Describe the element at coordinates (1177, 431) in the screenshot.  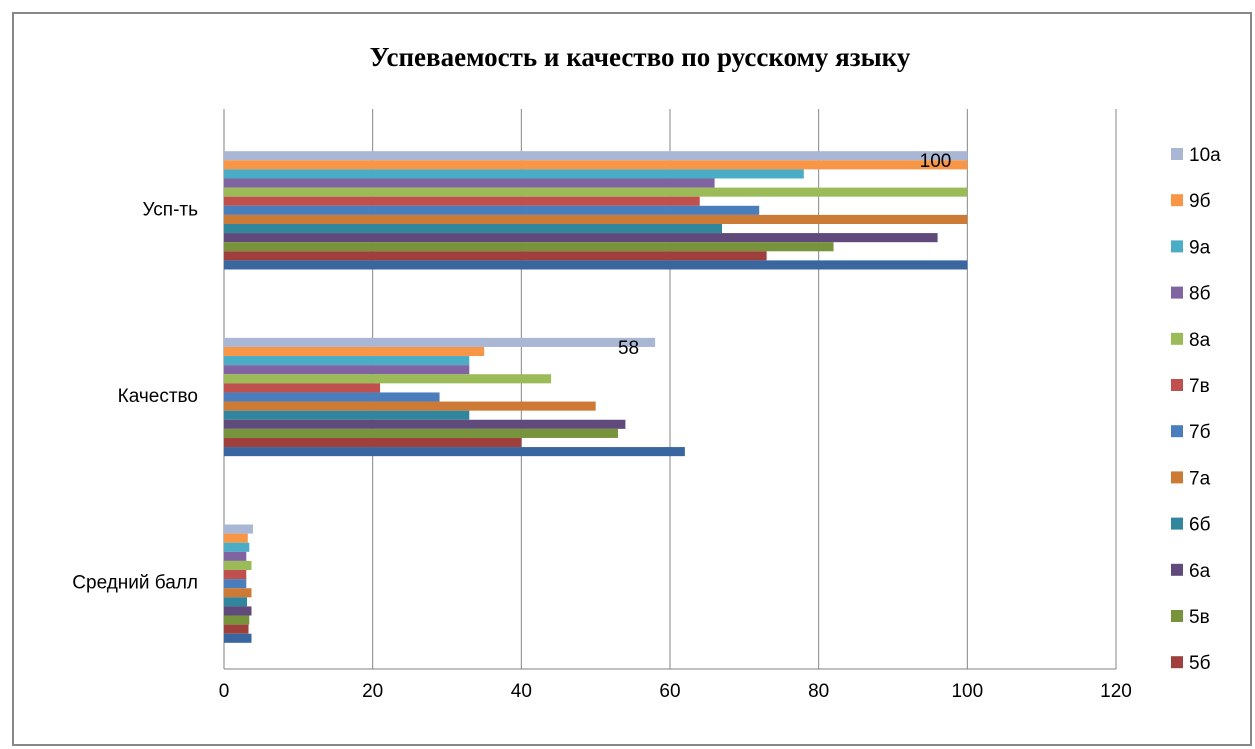
I see `legend-swatch-7б` at that location.